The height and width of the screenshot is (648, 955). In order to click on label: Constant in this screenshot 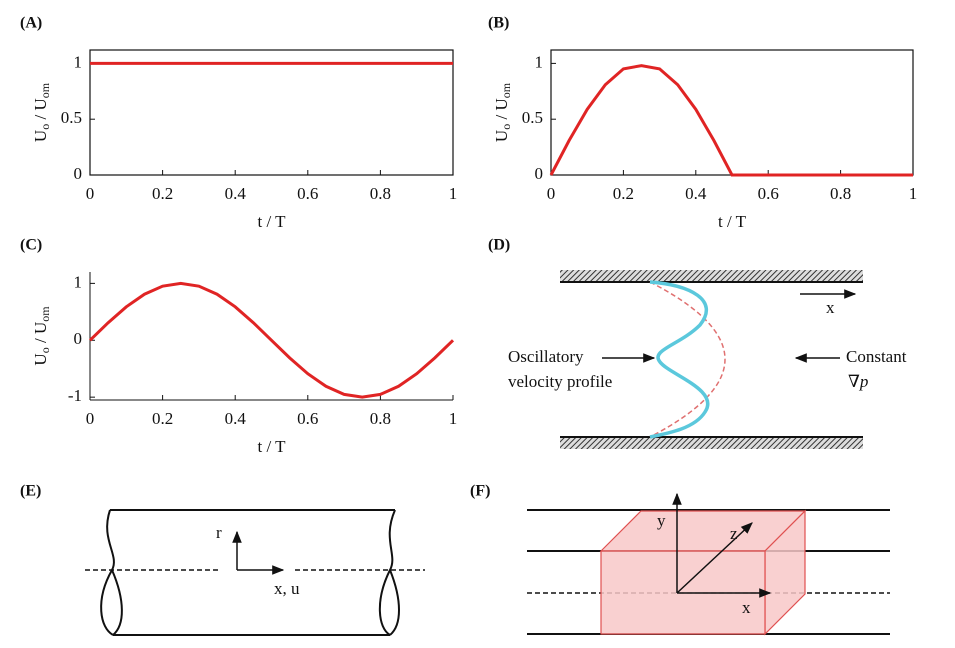, I will do `click(876, 356)`.